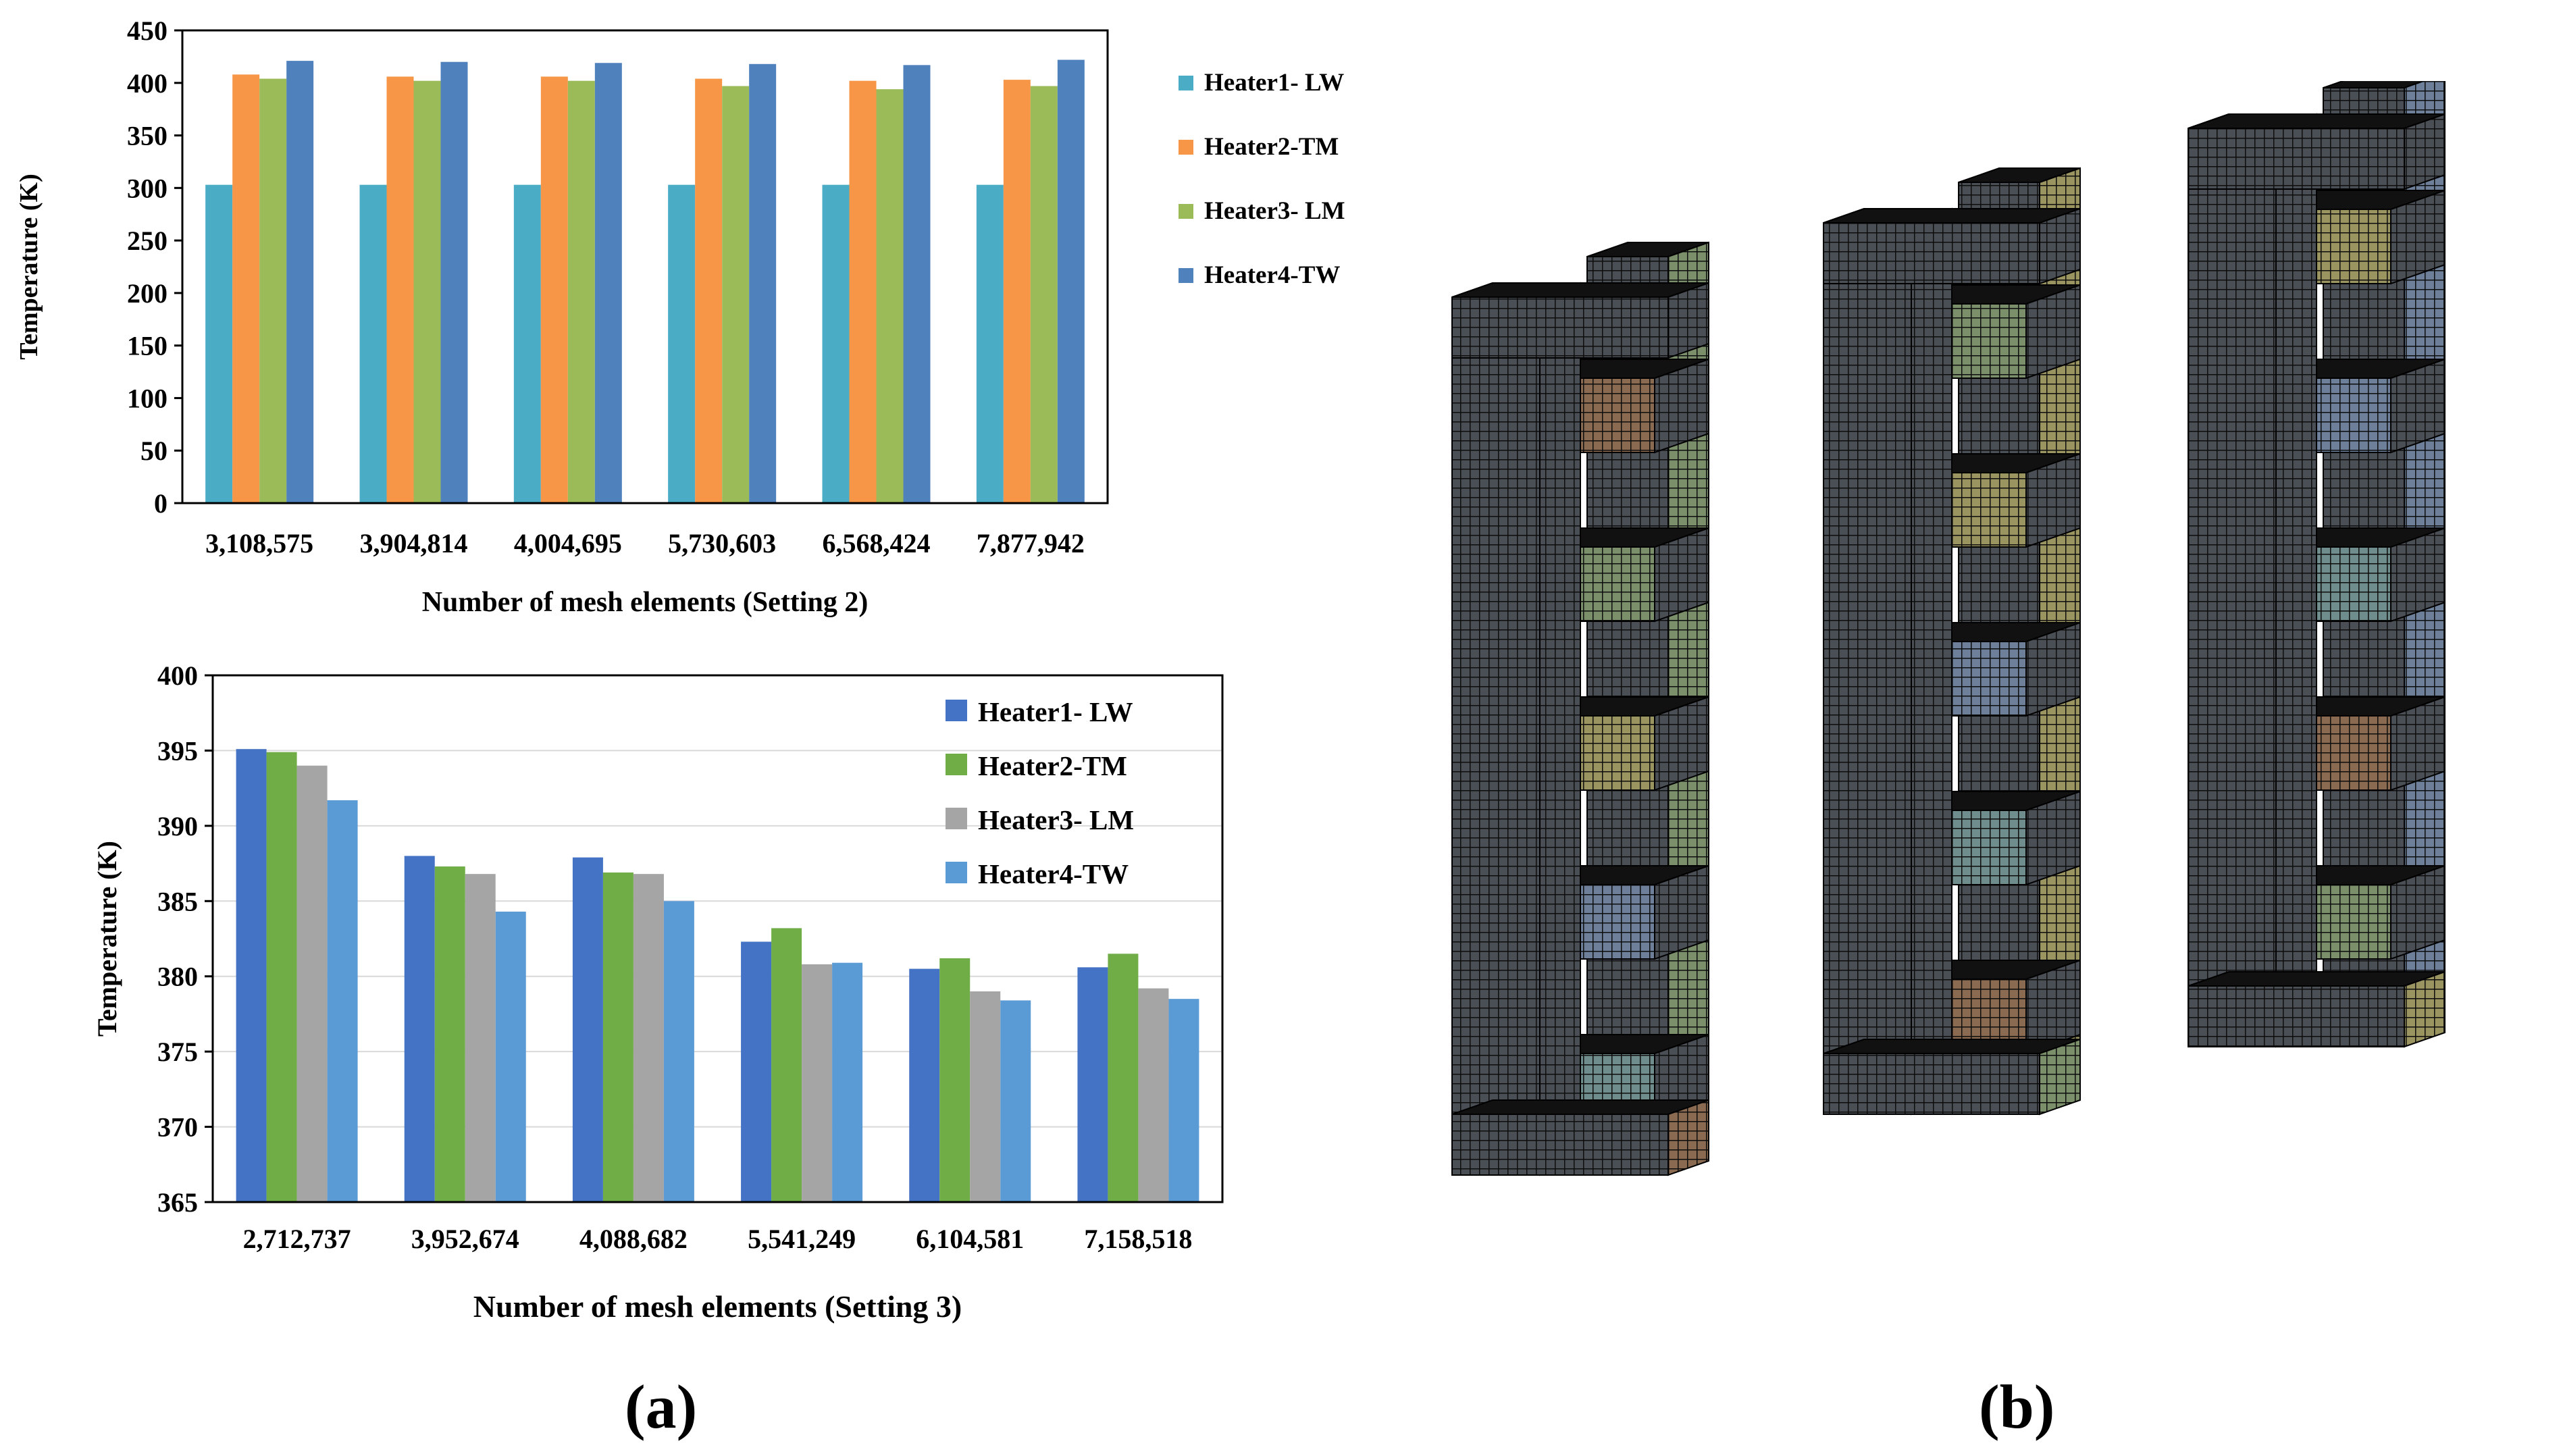  Describe the element at coordinates (177, 1202) in the screenshot. I see `y-tick-label: 365` at that location.